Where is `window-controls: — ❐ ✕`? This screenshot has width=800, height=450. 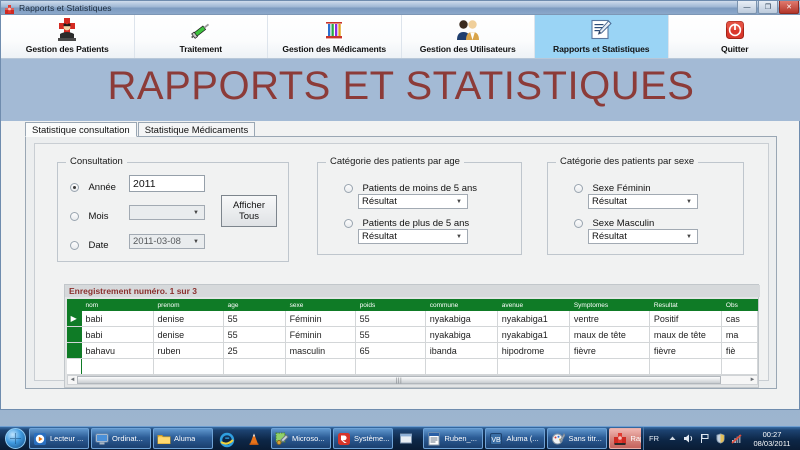 window-controls: — ❐ ✕ is located at coordinates (768, 7).